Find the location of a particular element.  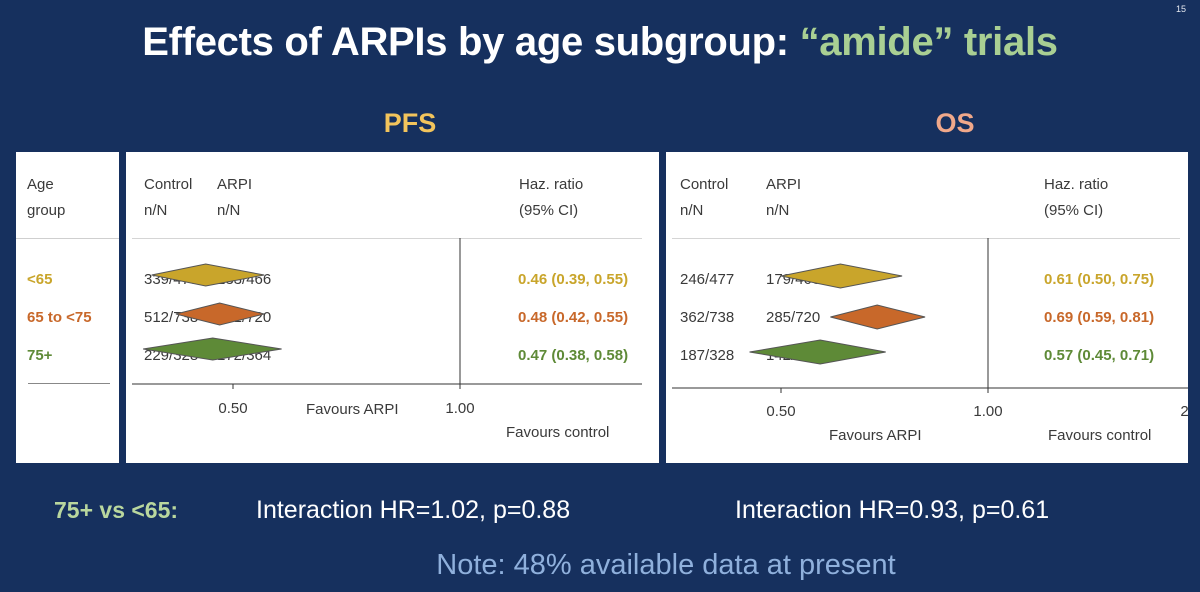

pfs-row3-hr-label: 0.47 (0.38, 0.58) is located at coordinates (573, 355).